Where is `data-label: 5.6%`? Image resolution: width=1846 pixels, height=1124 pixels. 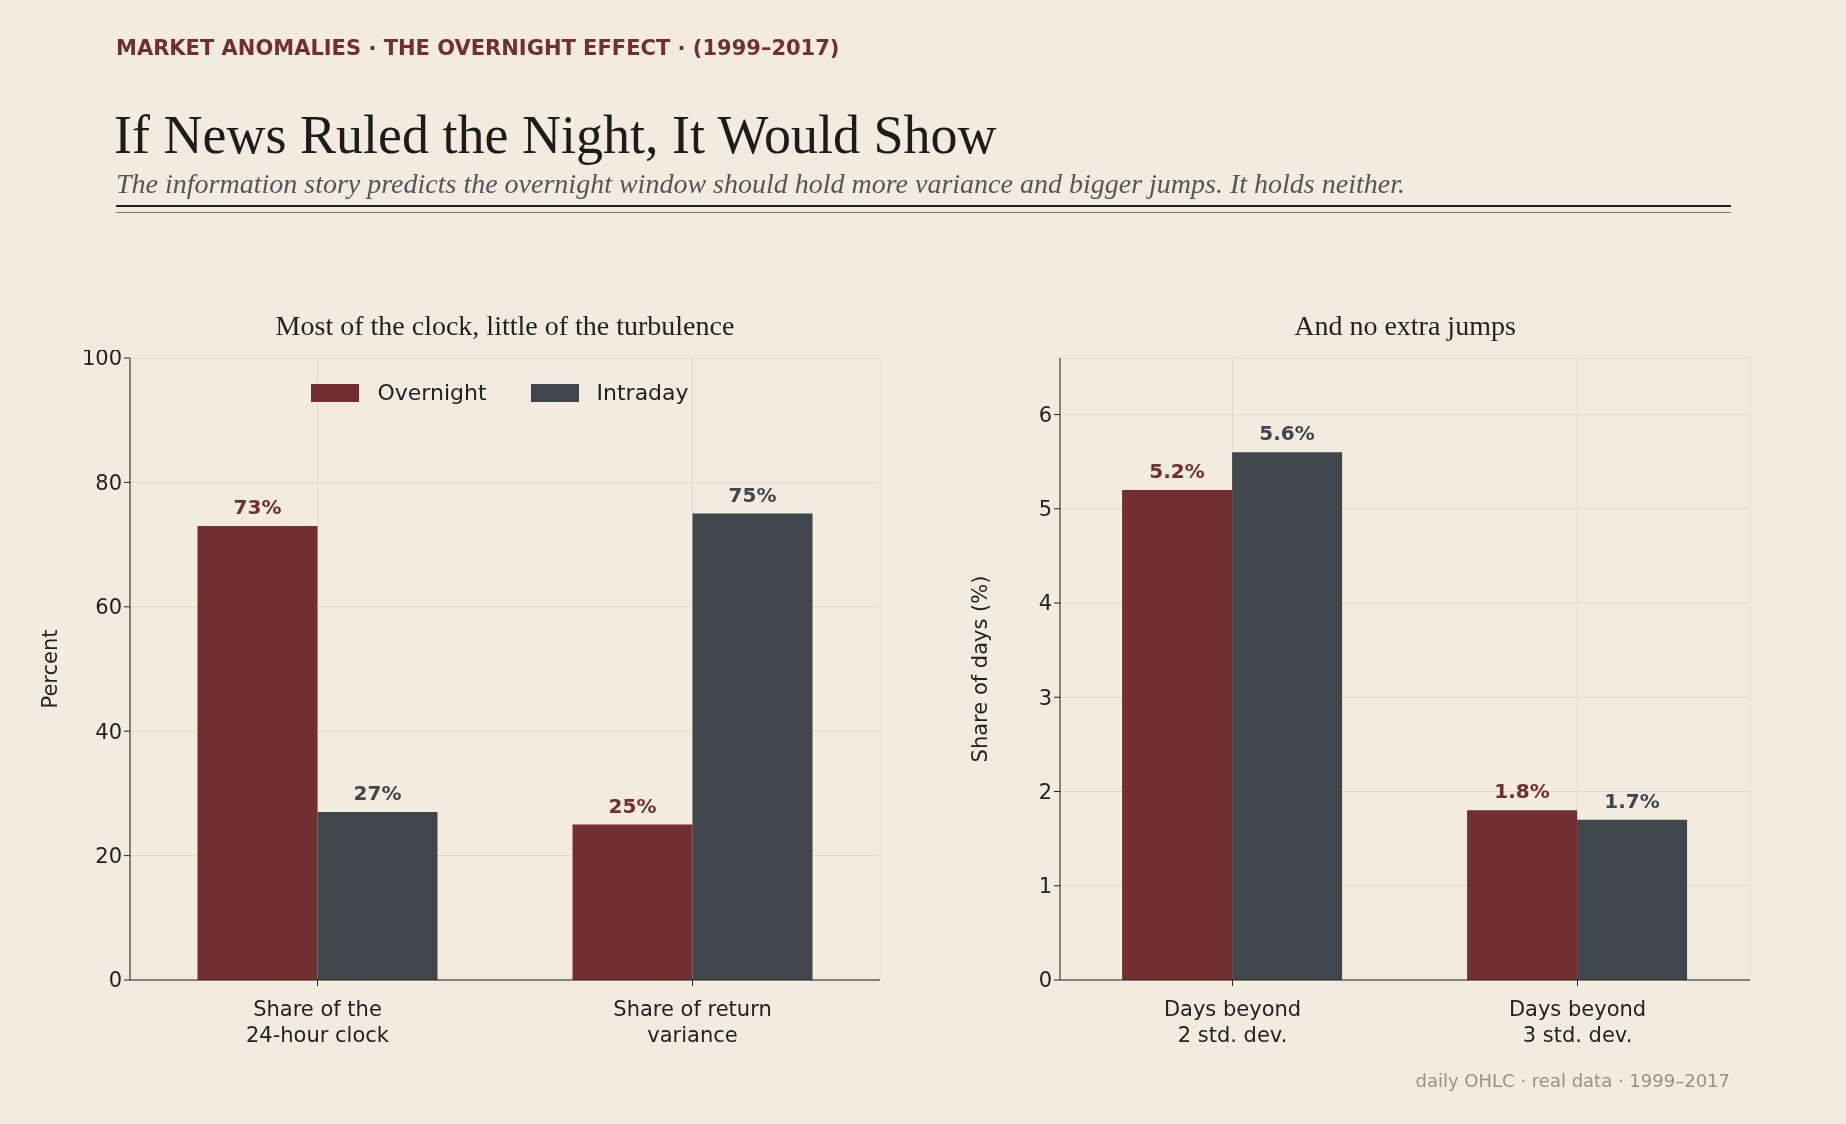
data-label: 5.6% is located at coordinates (1287, 433).